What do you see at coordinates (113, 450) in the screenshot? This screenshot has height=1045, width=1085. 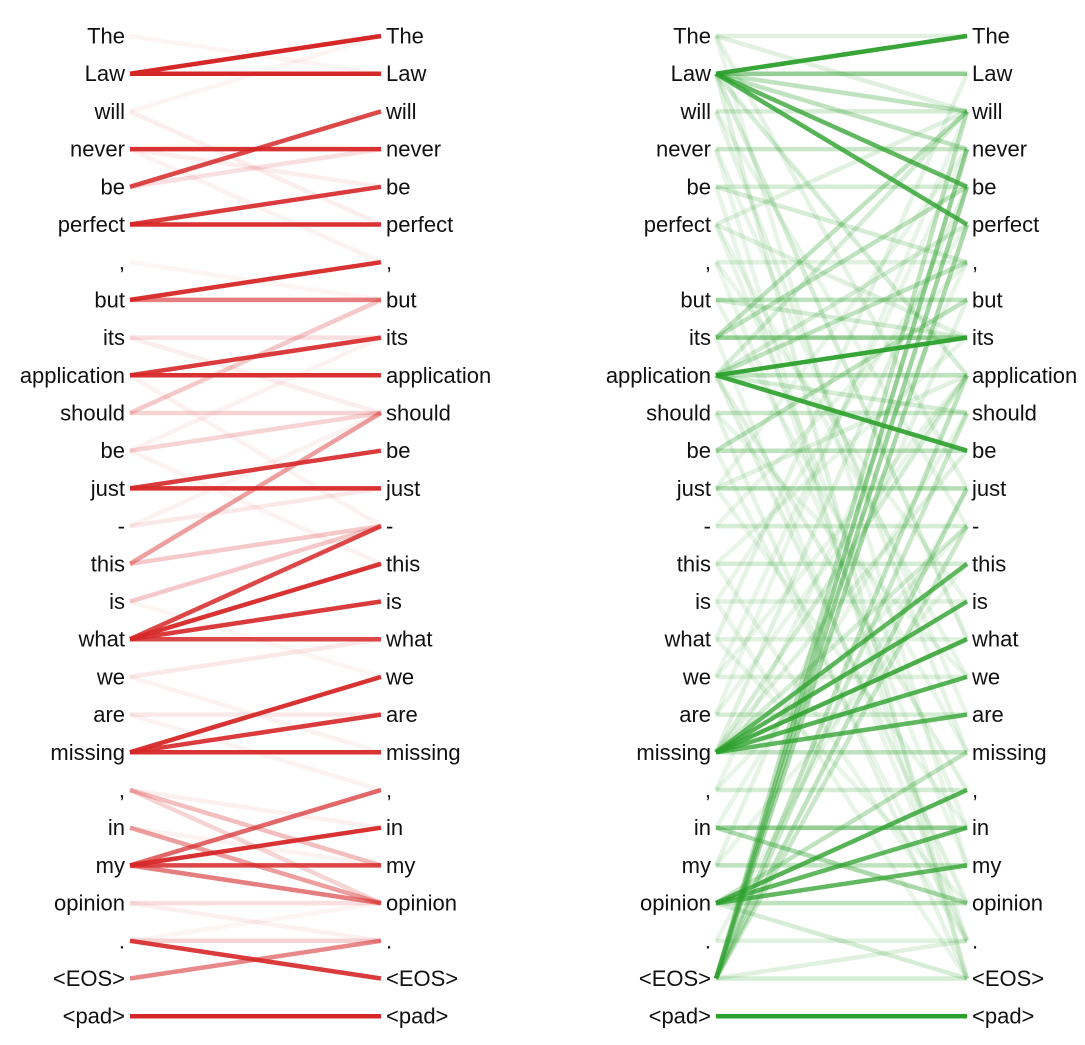 I see `source-token: be` at bounding box center [113, 450].